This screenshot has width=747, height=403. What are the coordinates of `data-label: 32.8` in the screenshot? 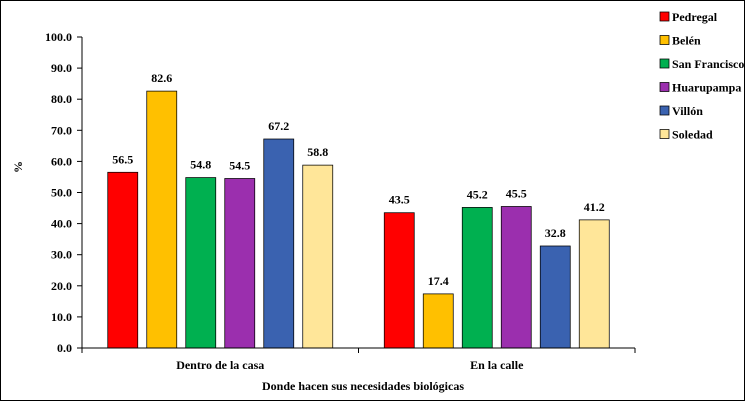 It's located at (555, 233).